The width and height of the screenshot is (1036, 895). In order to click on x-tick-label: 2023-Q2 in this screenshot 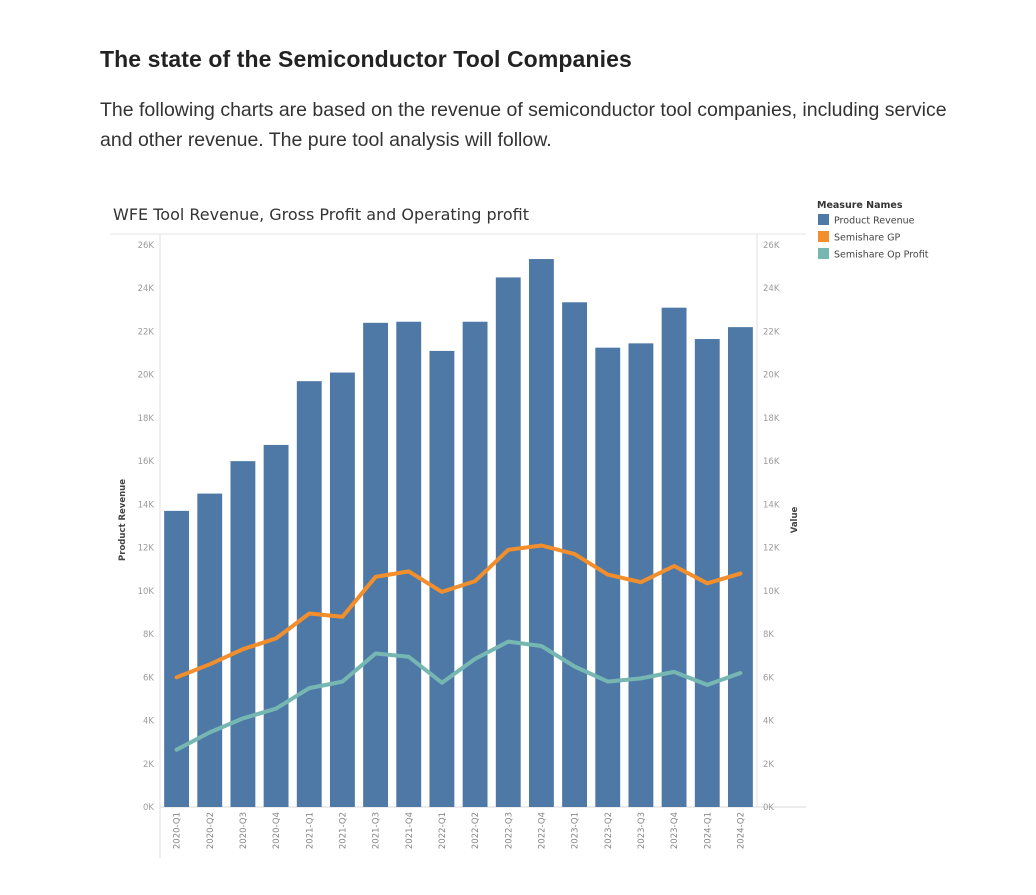, I will do `click(609, 830)`.